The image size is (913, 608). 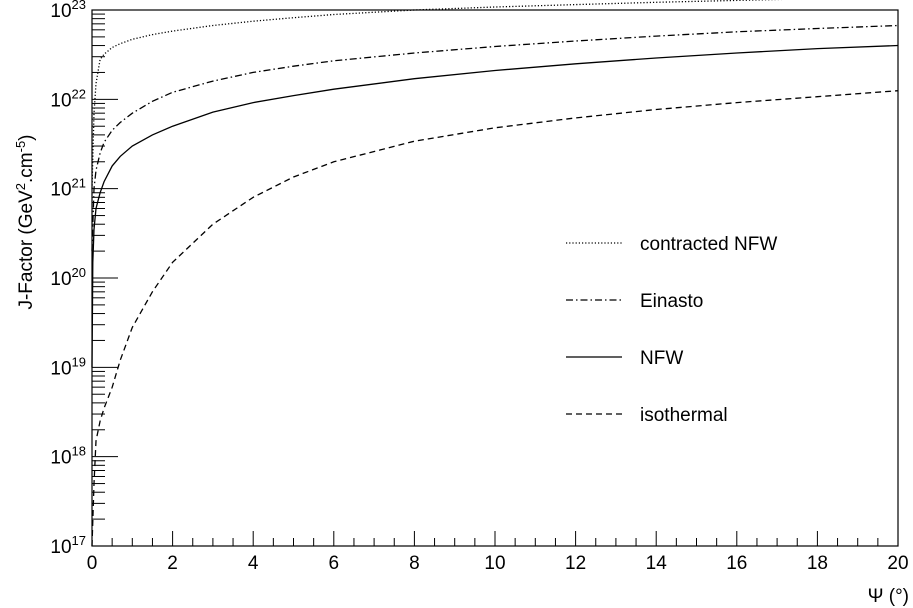 What do you see at coordinates (334, 563) in the screenshot?
I see `x-tick-label-3: 6` at bounding box center [334, 563].